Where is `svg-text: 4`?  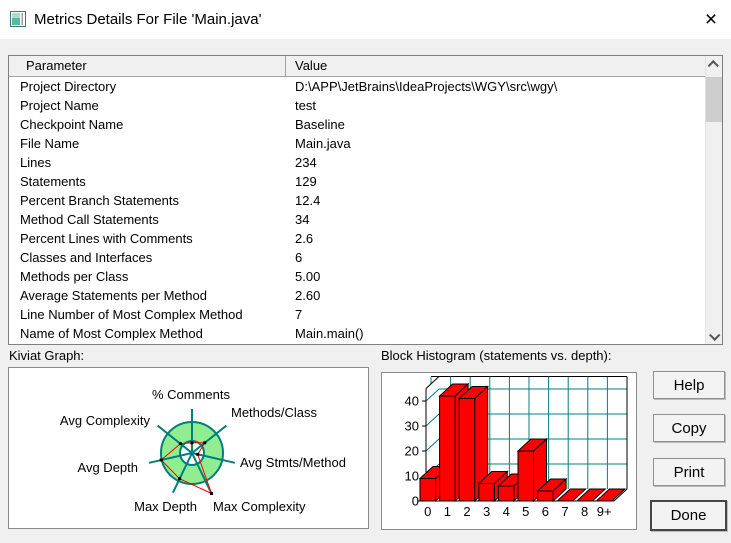
svg-text: 4 is located at coordinates (506, 511).